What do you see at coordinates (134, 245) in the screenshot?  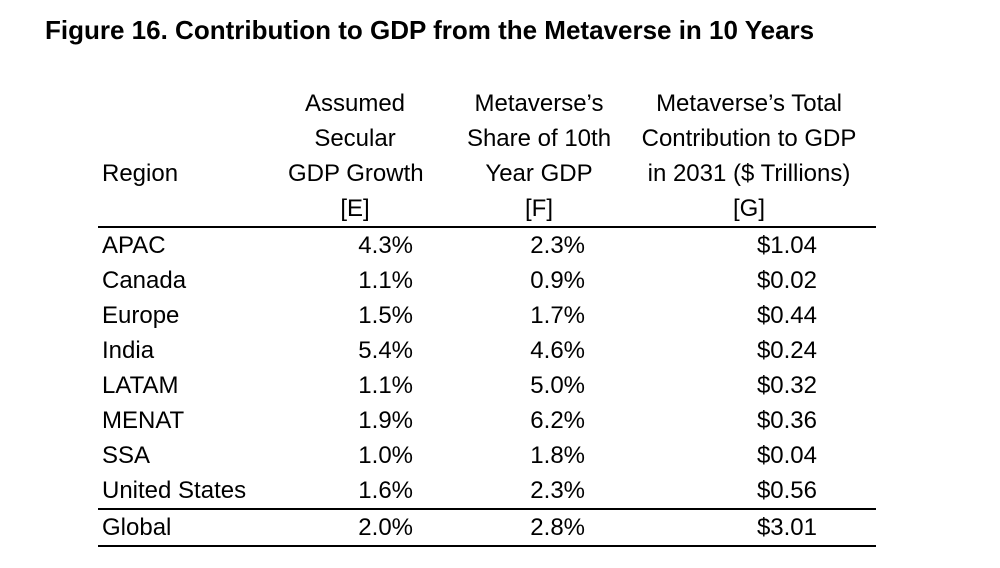 I see `cell-region: APAC` at bounding box center [134, 245].